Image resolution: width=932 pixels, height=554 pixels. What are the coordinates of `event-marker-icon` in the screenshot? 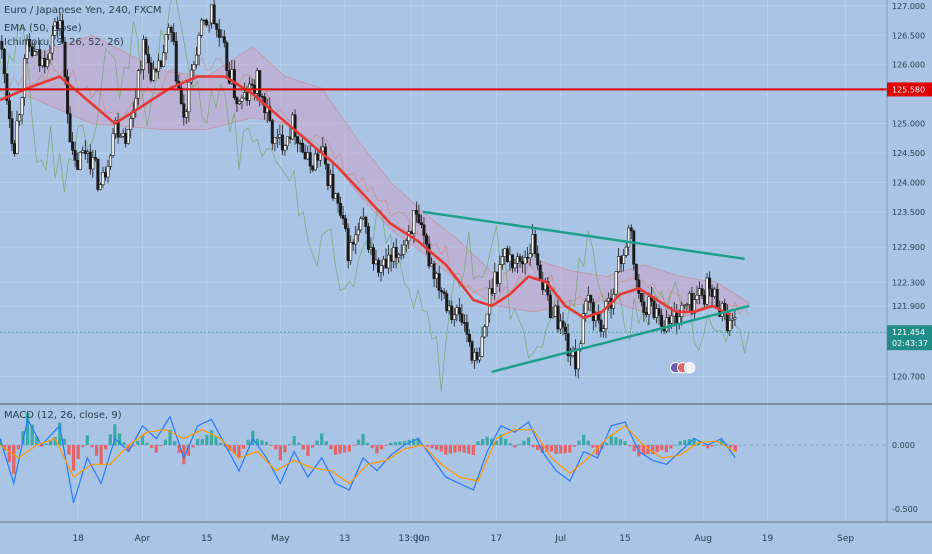 It's located at (689, 368).